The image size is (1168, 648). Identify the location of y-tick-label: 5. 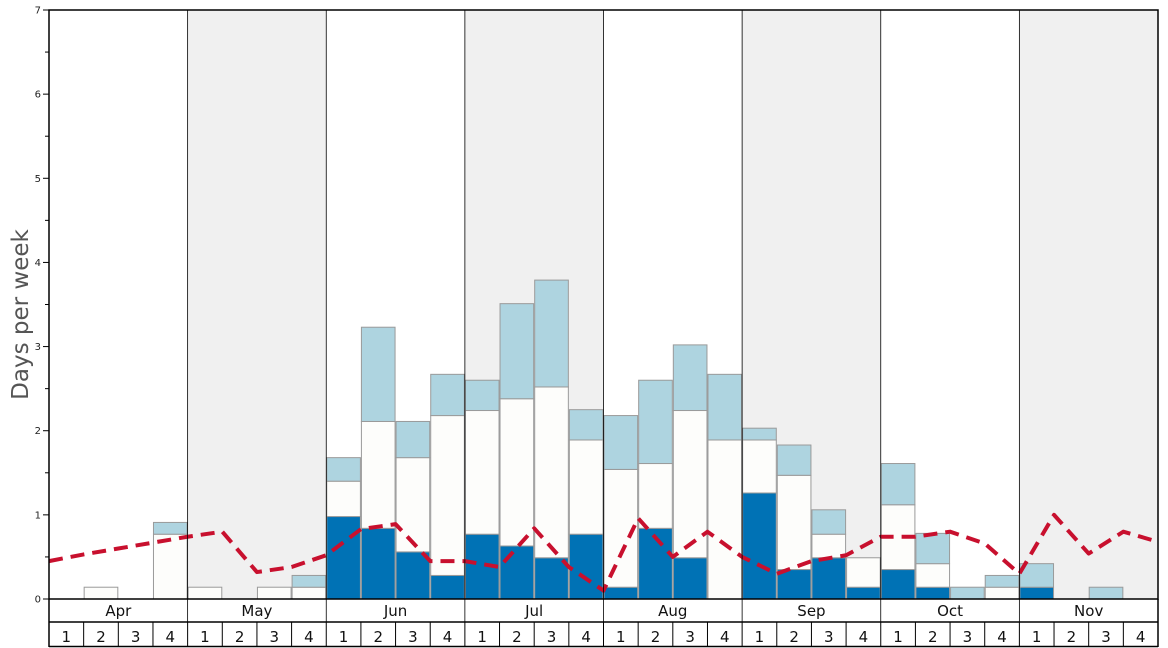
(38, 179).